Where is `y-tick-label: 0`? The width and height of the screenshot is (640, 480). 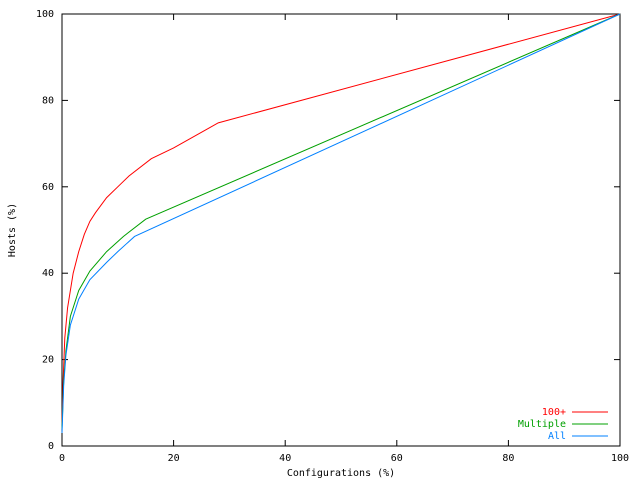 y-tick-label: 0 is located at coordinates (51, 446).